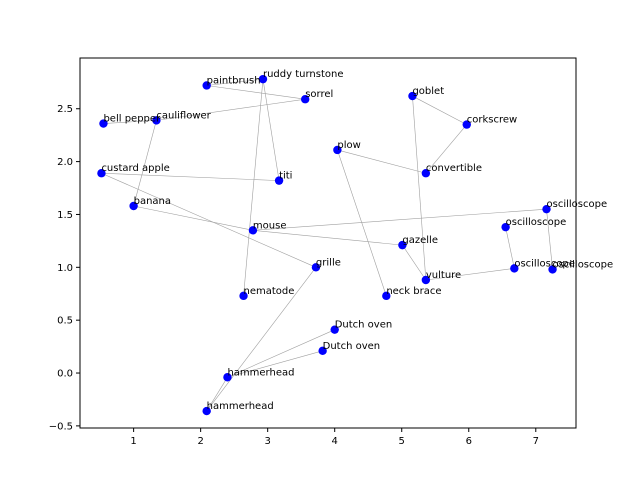  I want to click on y-axis: −0.5 0.0 0.5 1.0 1.5 2.0 2.5, so click(64, 268).